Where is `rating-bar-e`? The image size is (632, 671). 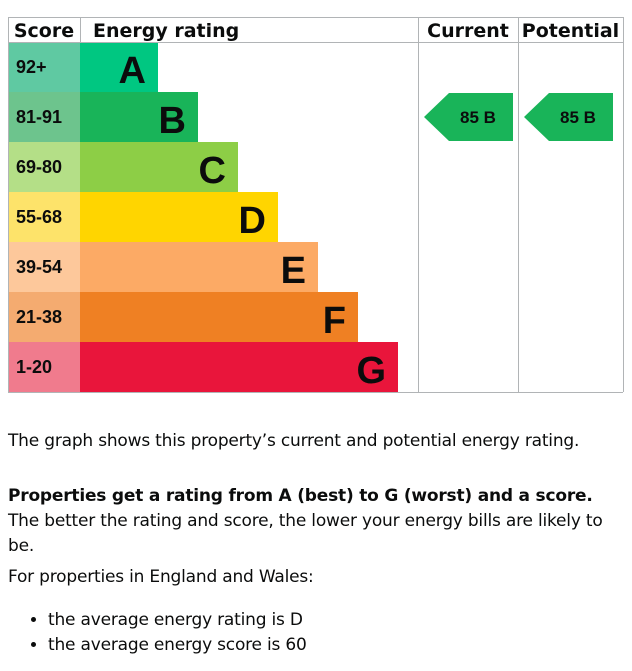
rating-bar-e is located at coordinates (199, 267).